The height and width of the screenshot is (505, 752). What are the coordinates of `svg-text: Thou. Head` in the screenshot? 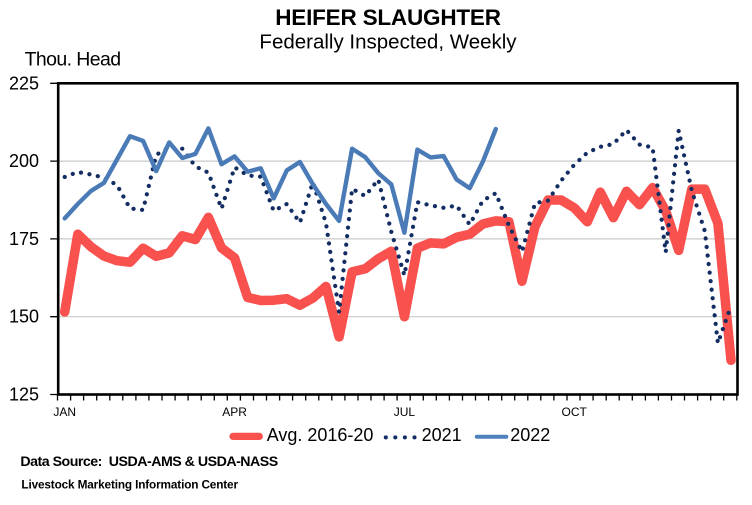 It's located at (73, 59).